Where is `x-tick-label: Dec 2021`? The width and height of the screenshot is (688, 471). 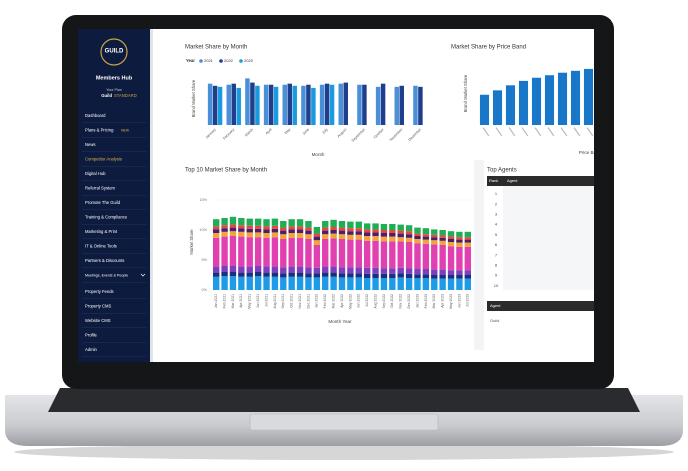 x-tick-label: Dec 2021 is located at coordinates (308, 301).